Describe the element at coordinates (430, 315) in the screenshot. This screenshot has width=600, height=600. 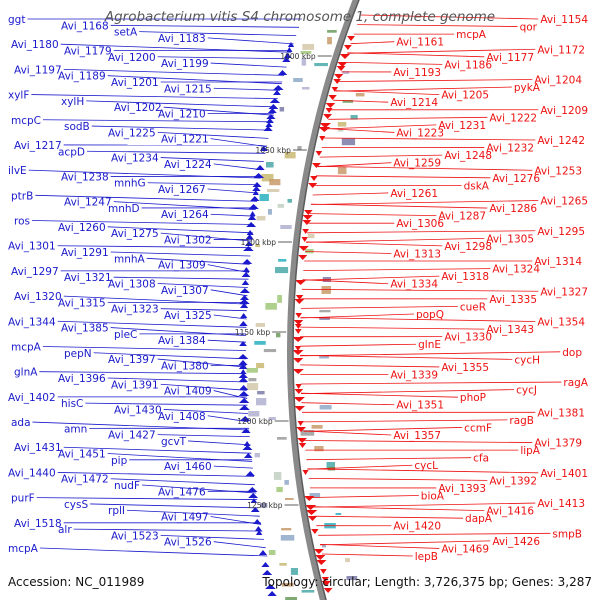
I see `gene-label: popQ` at that location.